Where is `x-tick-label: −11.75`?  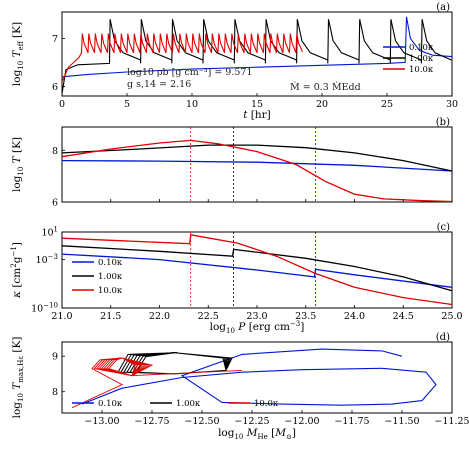 x-tick-label: −11.75 is located at coordinates (351, 421).